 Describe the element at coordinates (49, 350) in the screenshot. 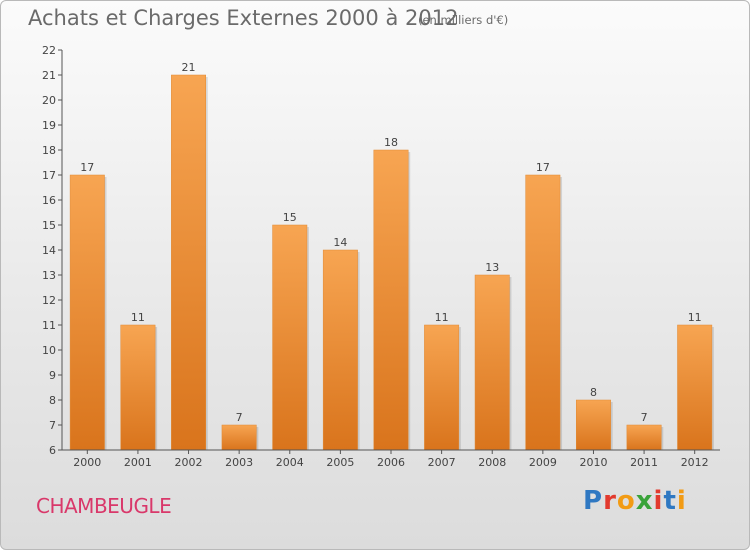

I see `y-tick-label: 10` at that location.